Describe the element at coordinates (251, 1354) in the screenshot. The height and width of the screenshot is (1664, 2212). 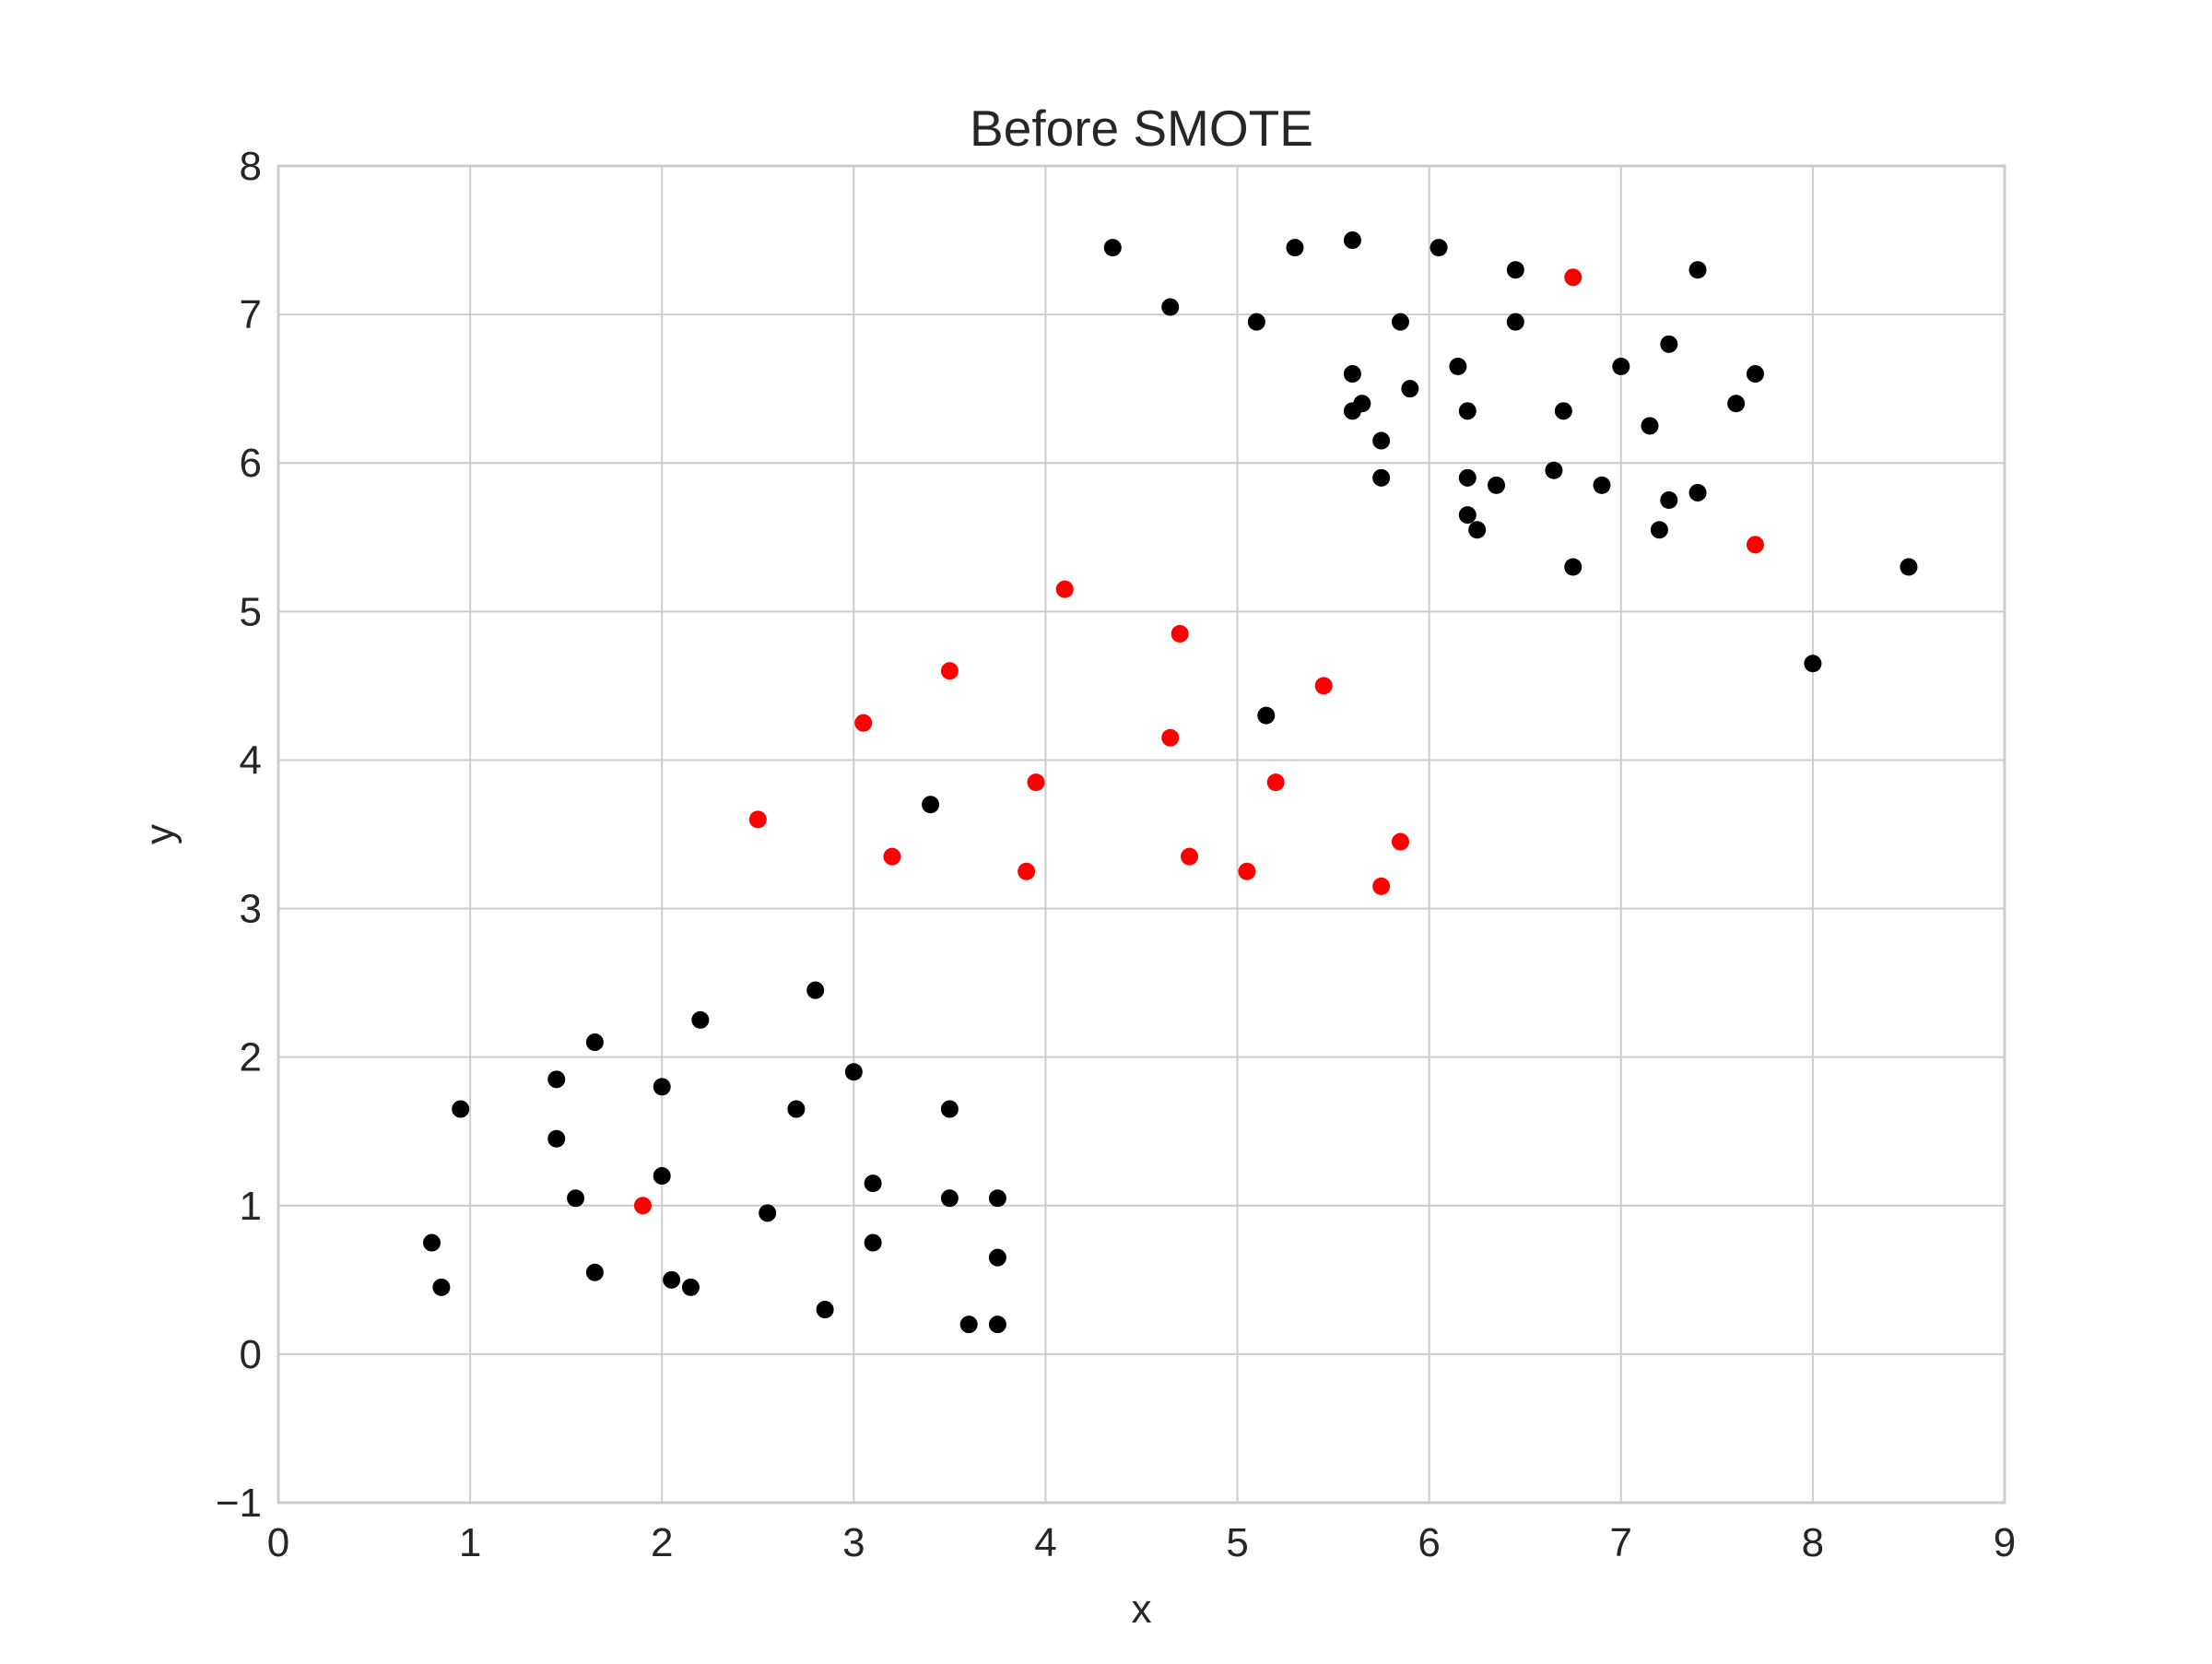
I see `y-tick-label: 0` at that location.